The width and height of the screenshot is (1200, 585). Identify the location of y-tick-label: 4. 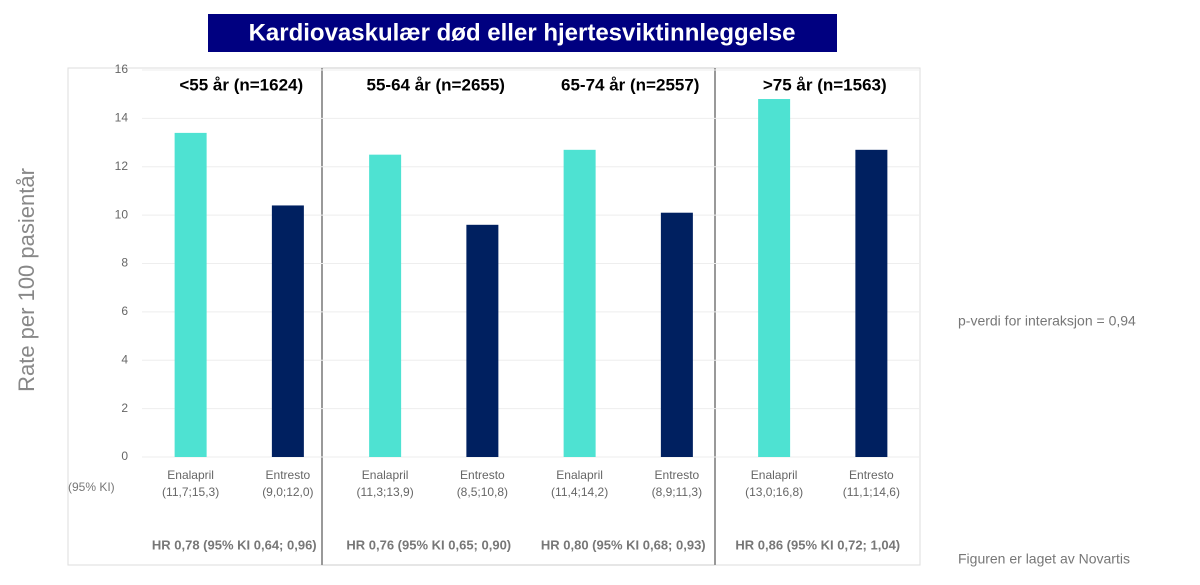
(124, 359).